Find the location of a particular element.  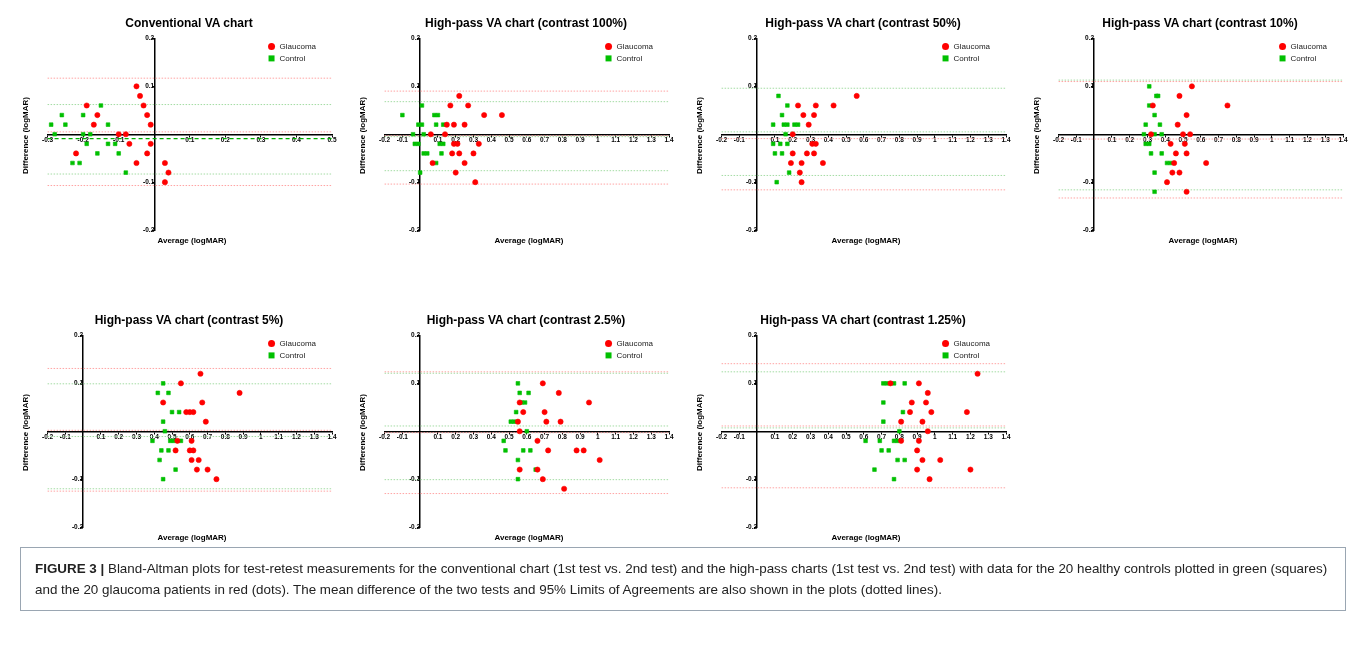

chart-title: High-pass VA chart (contrast 1.25%) is located at coordinates (863, 319).